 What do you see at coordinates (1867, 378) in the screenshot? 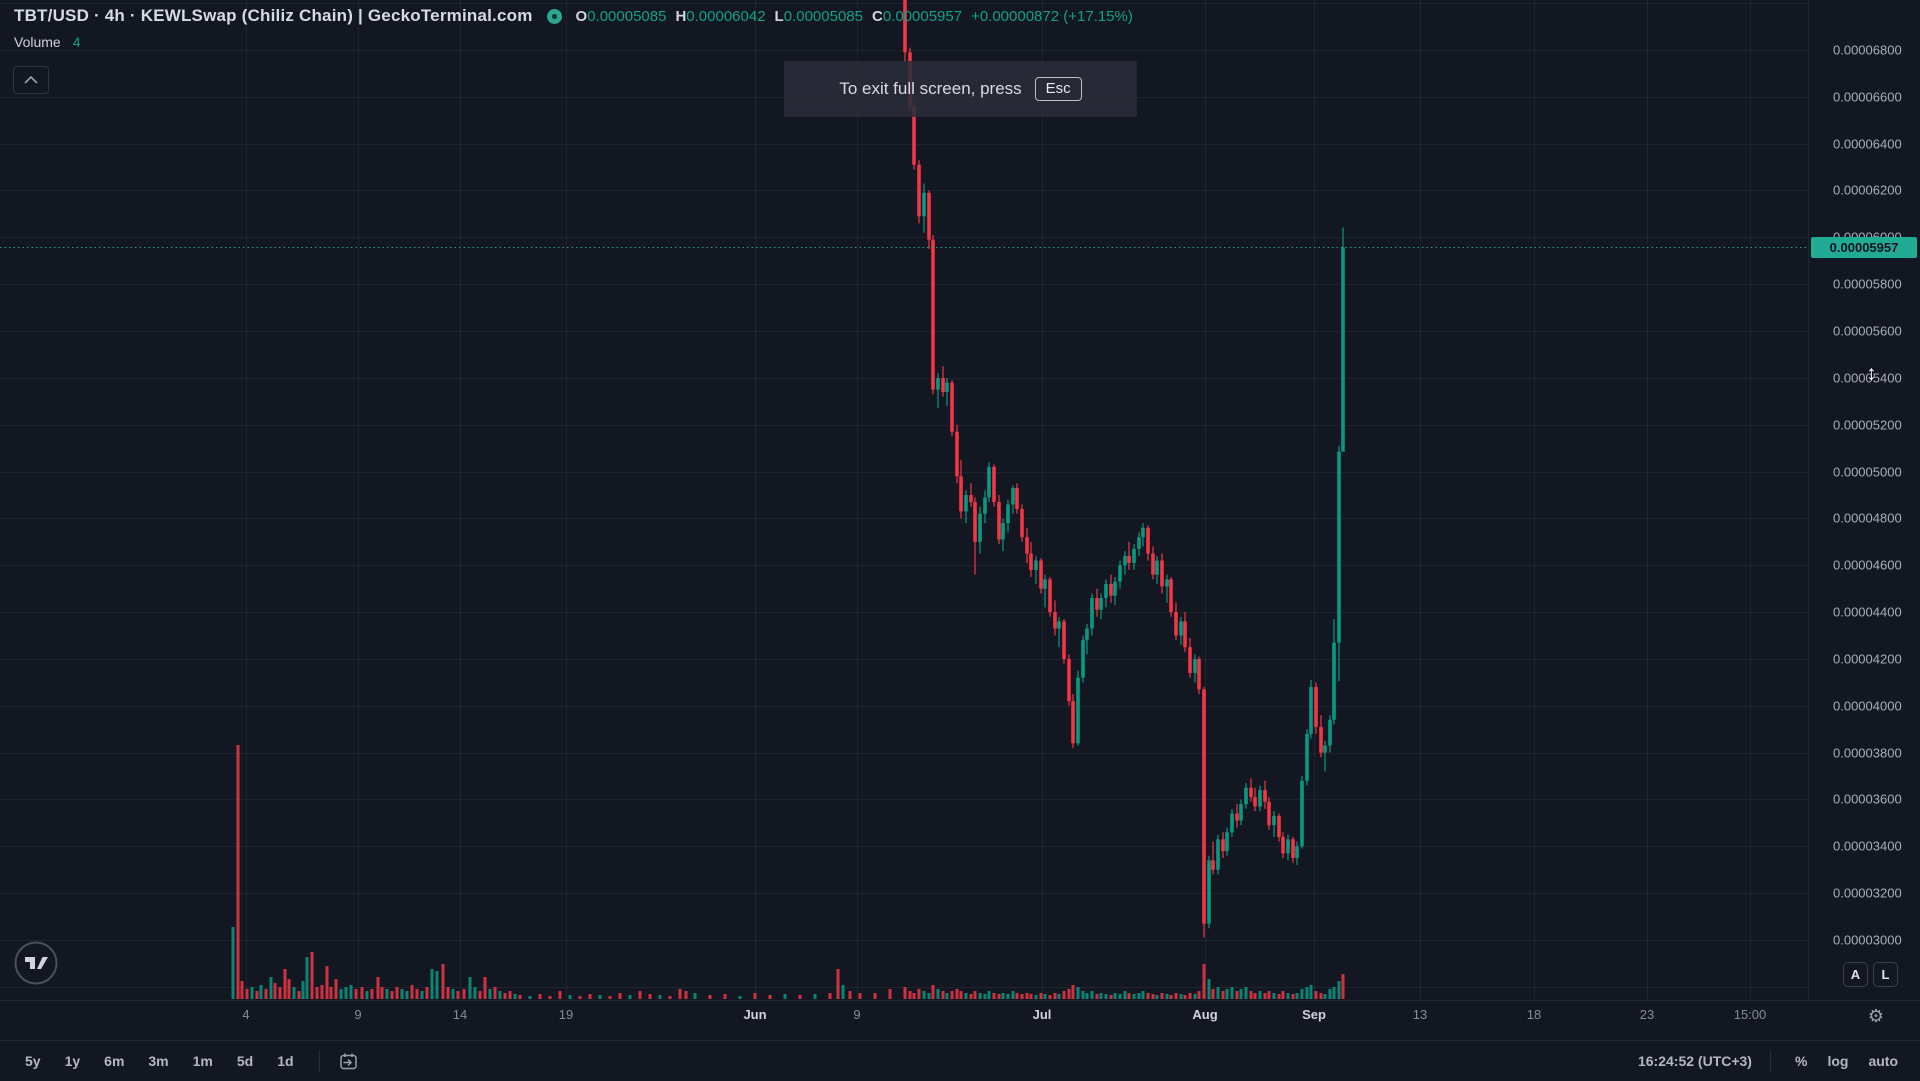
I see `price-axis-label: 0.00005400` at bounding box center [1867, 378].